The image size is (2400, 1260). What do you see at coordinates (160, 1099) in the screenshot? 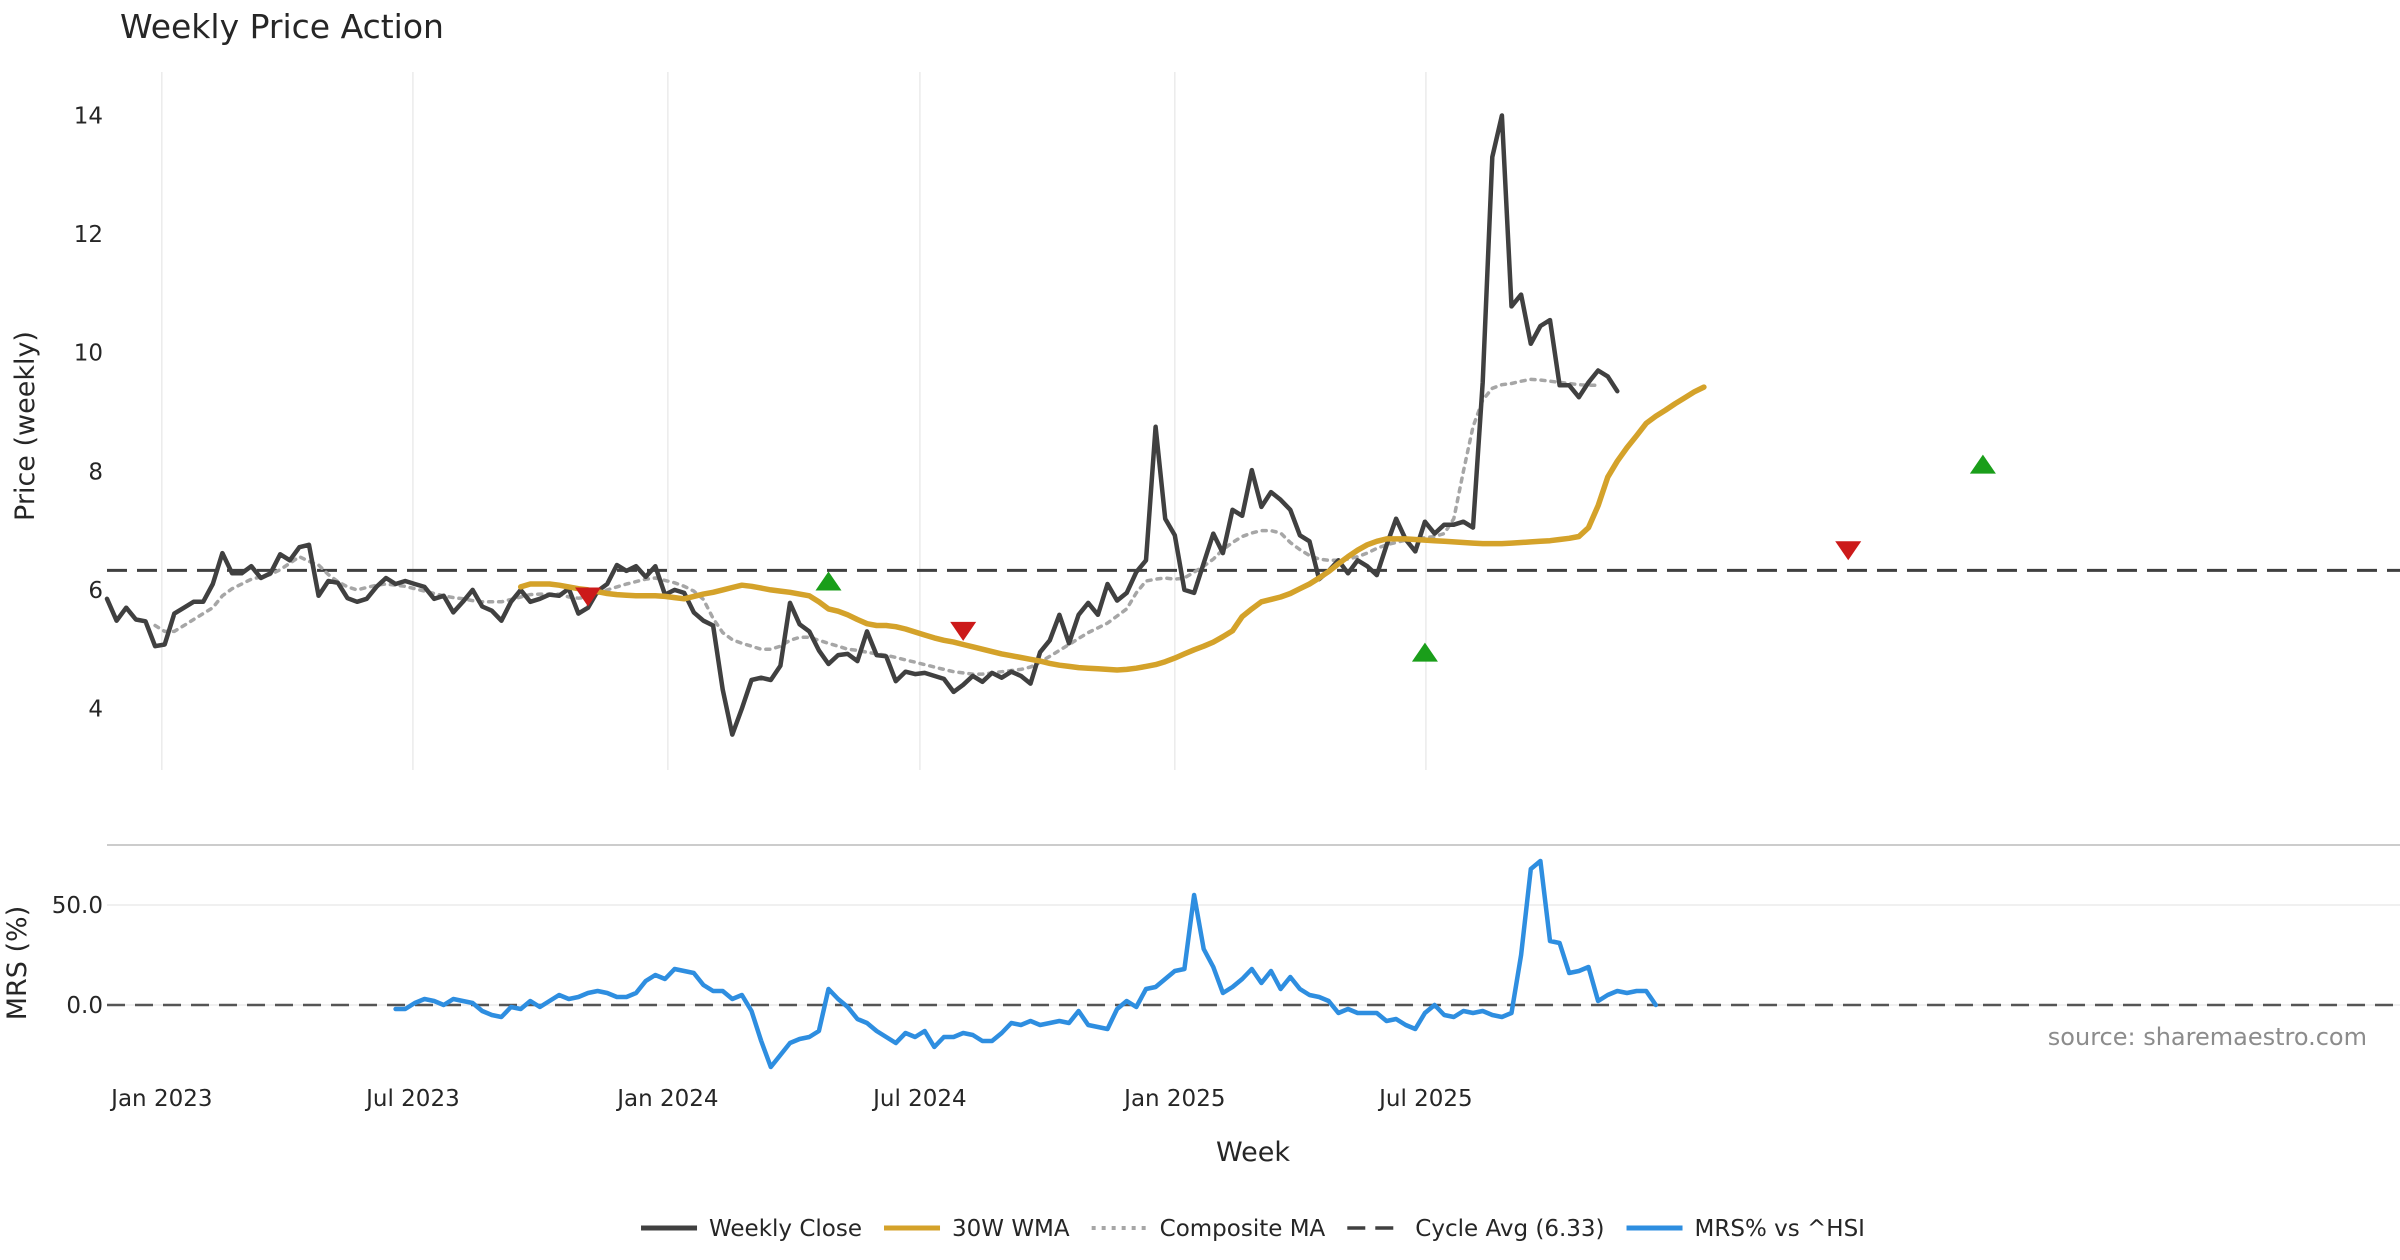
I see `x-tick-label: Jan 2023` at bounding box center [160, 1099].